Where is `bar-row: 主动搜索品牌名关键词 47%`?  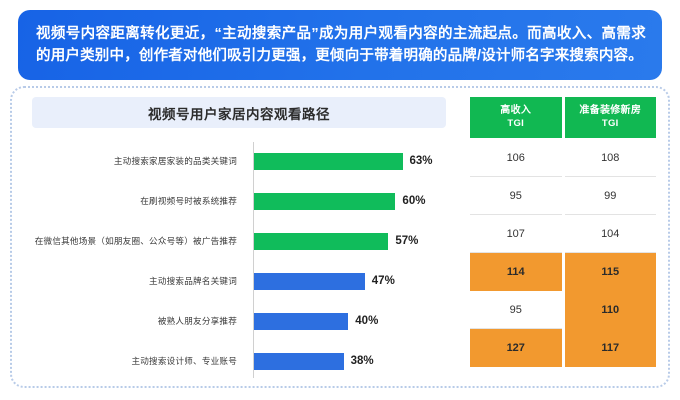
bar-row: 主动搜索品牌名关键词 47% is located at coordinates (236, 281).